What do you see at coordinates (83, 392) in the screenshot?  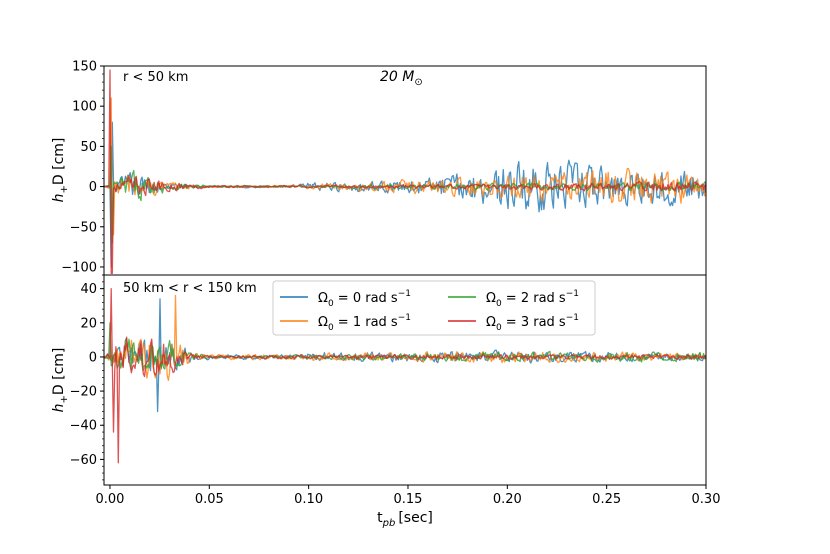 I see `bottom-ytick-label: −20` at bounding box center [83, 392].